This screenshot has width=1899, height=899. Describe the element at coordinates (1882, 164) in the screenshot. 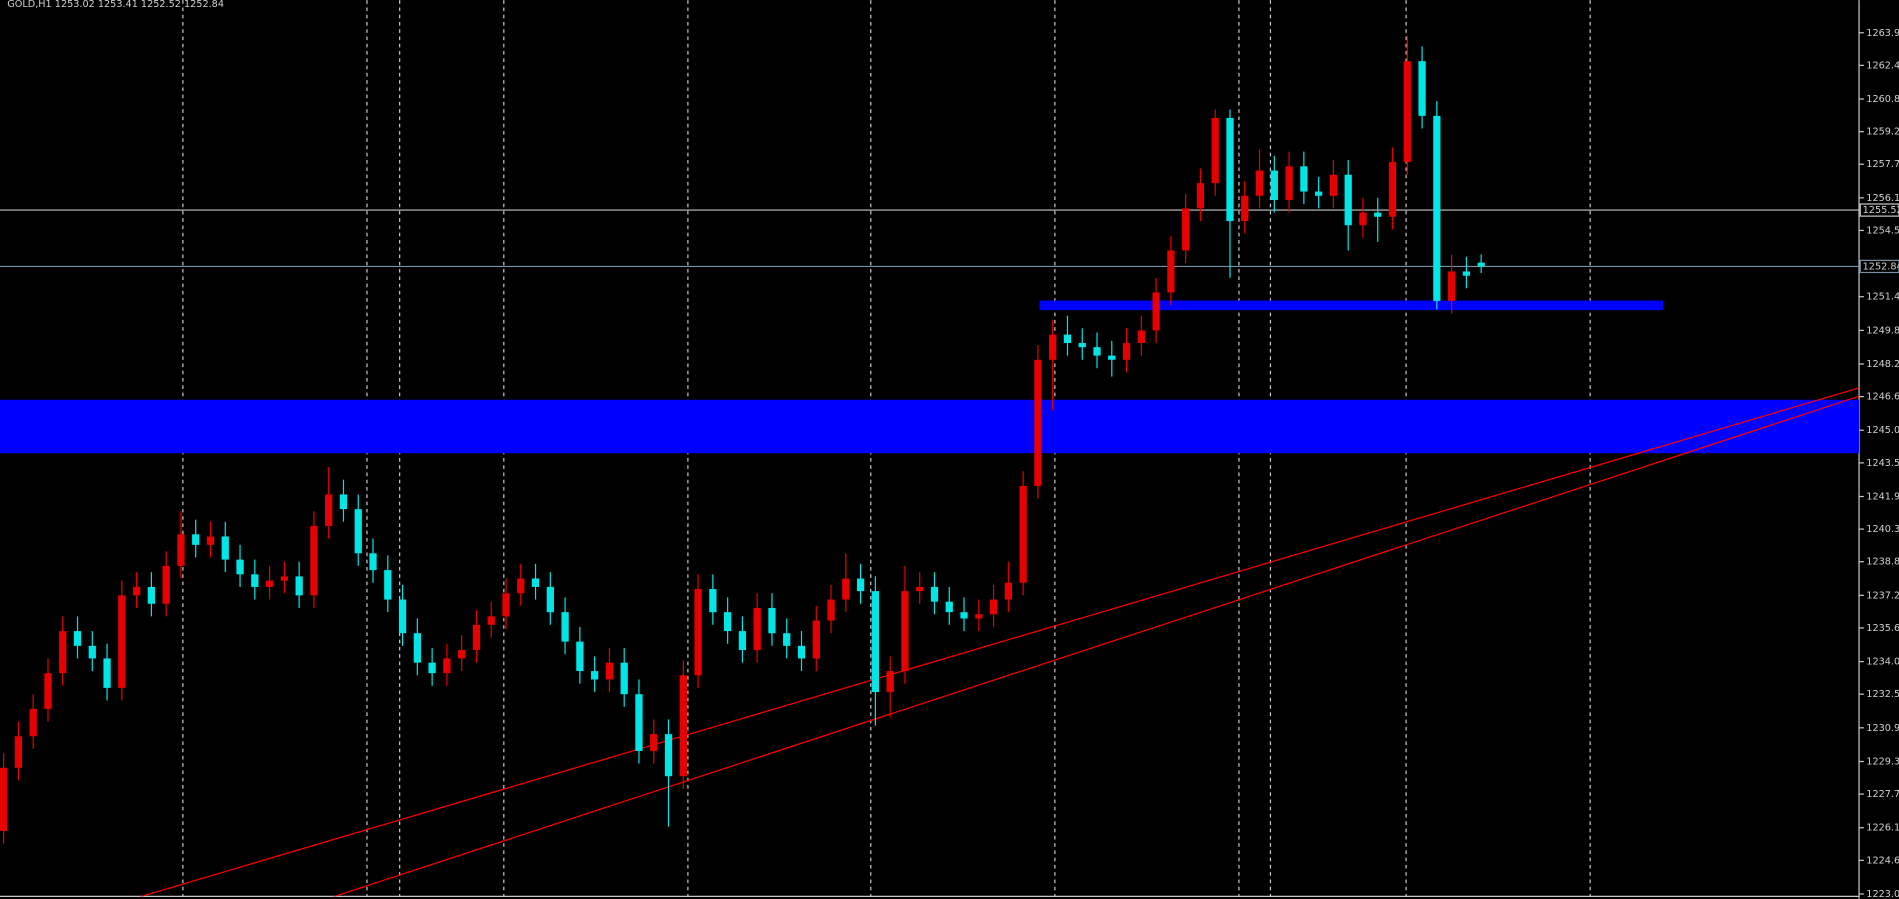

I see `y-tick-label: 1257.70` at that location.